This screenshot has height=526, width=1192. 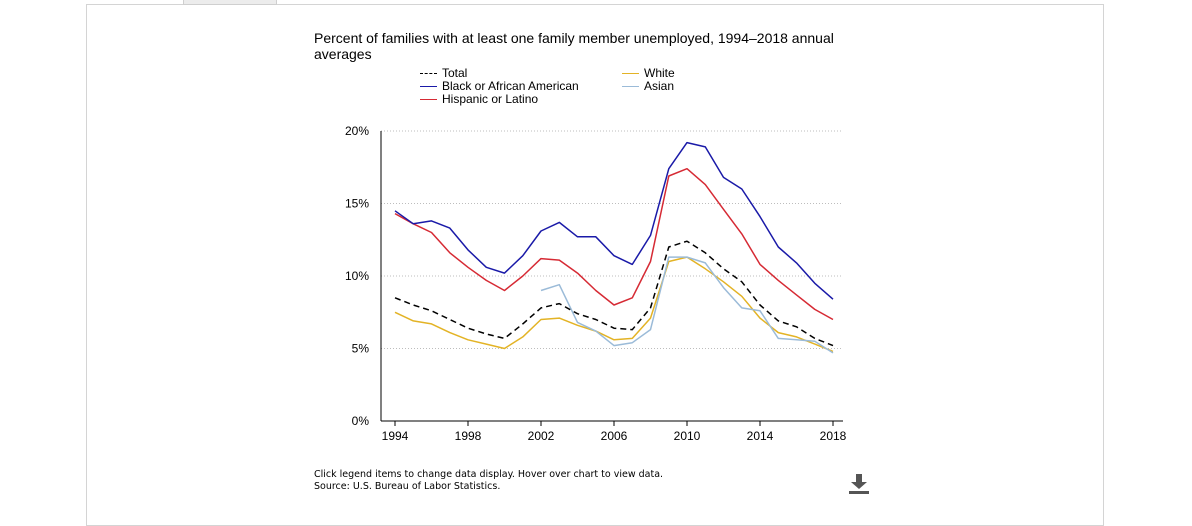 What do you see at coordinates (760, 436) in the screenshot?
I see `x-tick-label: 2014` at bounding box center [760, 436].